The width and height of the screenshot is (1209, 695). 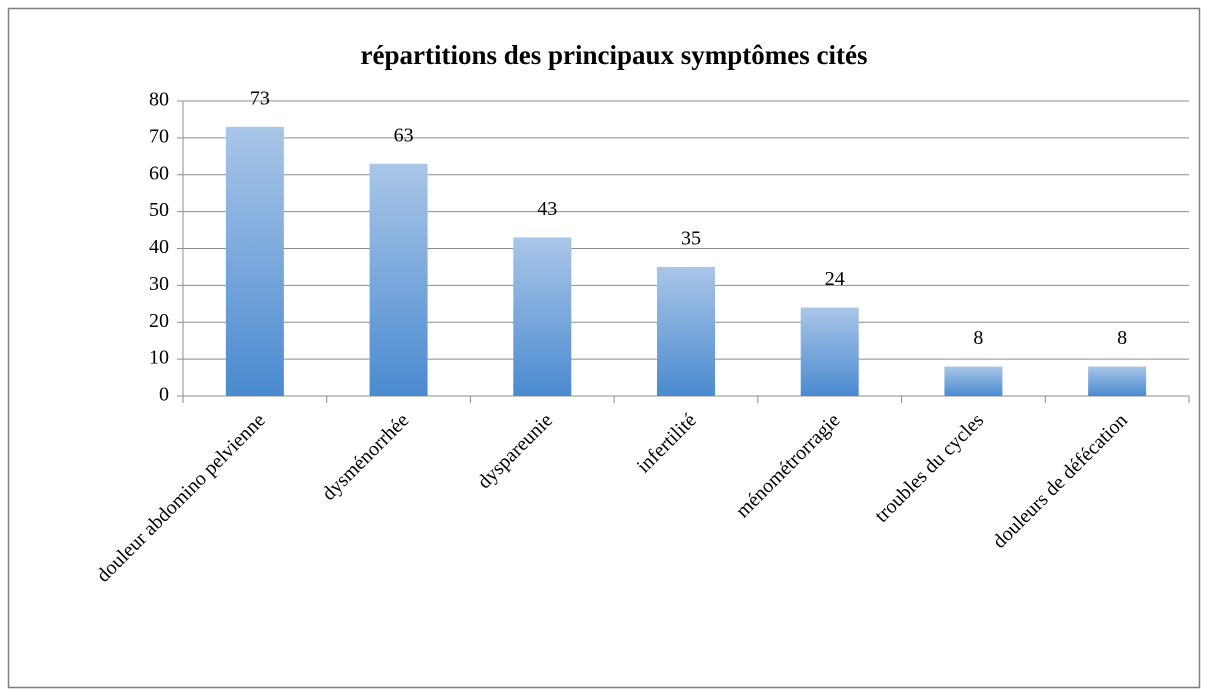 I want to click on data-label: 43, so click(x=547, y=209).